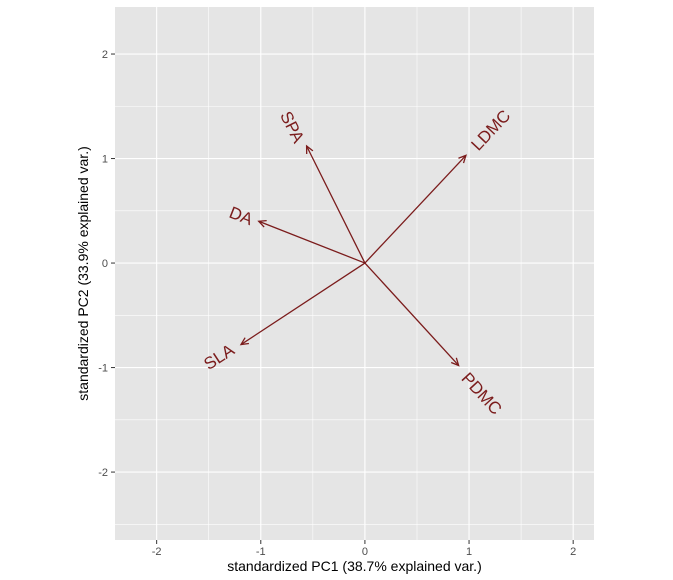  Describe the element at coordinates (157, 552) in the screenshot. I see `x-tick-label: -2` at that location.